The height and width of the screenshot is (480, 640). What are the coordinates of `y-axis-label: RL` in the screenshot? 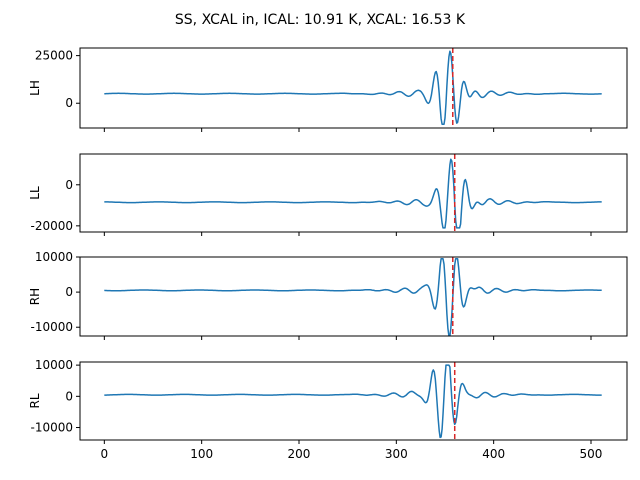 It's located at (35, 400).